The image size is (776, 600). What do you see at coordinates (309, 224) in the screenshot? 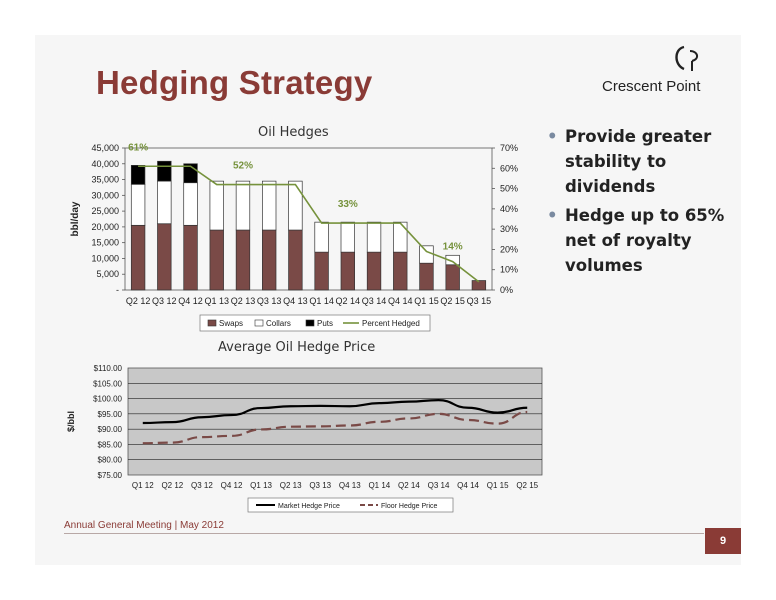
I see `percent-hedged-line` at bounding box center [309, 224].